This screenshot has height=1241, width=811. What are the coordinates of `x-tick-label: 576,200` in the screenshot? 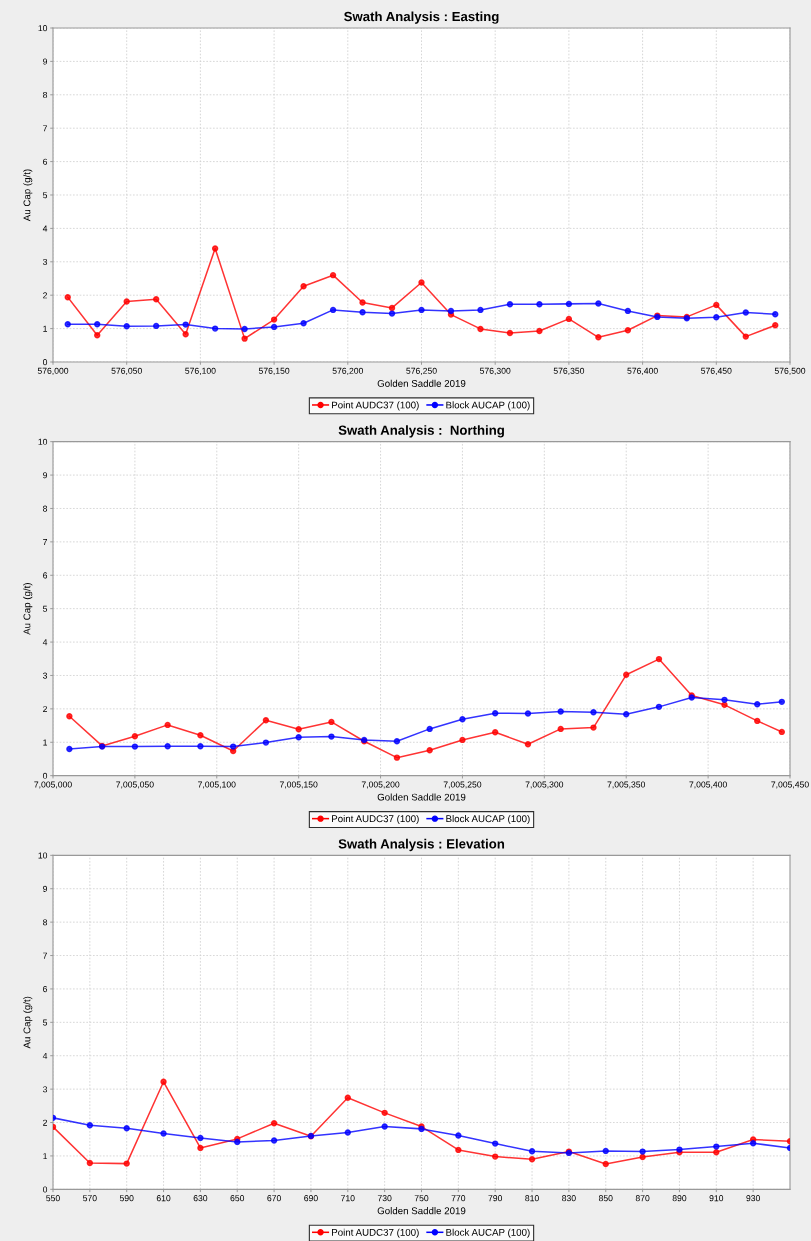 It's located at (348, 371).